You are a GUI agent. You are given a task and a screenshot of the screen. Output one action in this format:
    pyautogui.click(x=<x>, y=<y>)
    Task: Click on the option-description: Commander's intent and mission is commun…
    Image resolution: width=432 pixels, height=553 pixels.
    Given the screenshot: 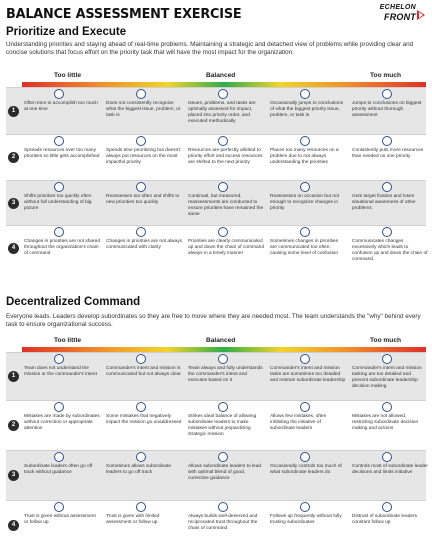 What is the action you would take?
    pyautogui.click(x=143, y=371)
    